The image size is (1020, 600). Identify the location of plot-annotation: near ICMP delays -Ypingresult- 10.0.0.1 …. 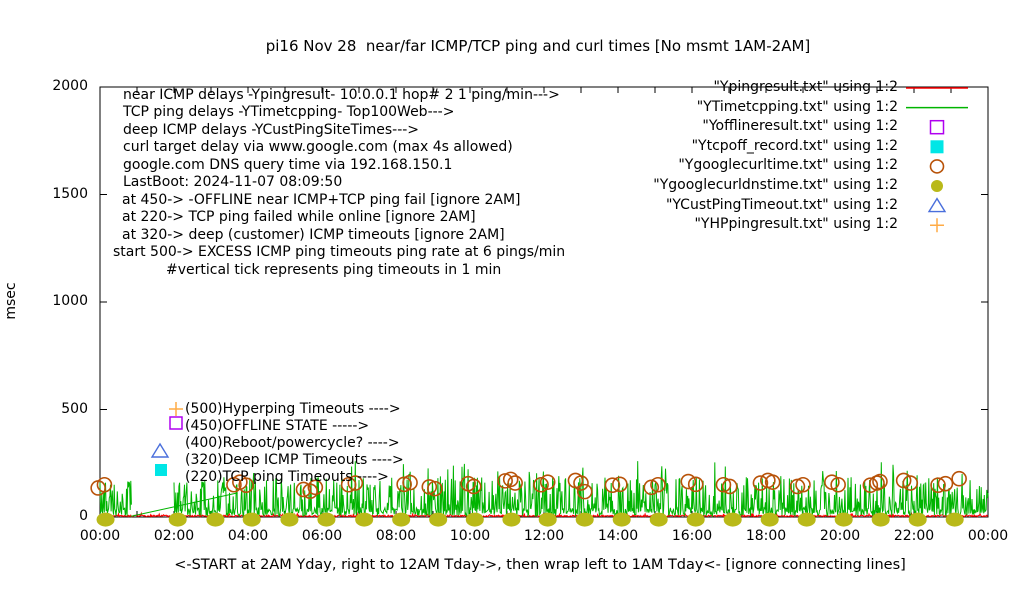
(341, 95).